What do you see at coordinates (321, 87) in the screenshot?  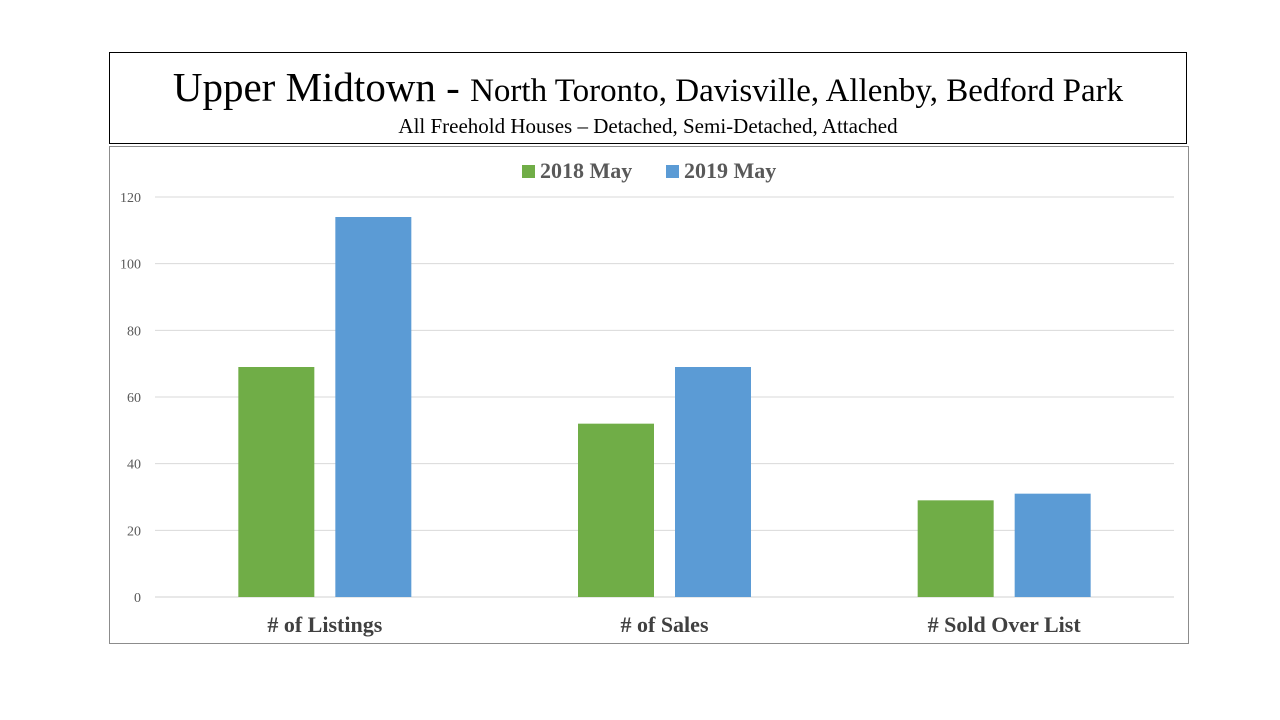 I see `title-main: Upper Midtown -` at bounding box center [321, 87].